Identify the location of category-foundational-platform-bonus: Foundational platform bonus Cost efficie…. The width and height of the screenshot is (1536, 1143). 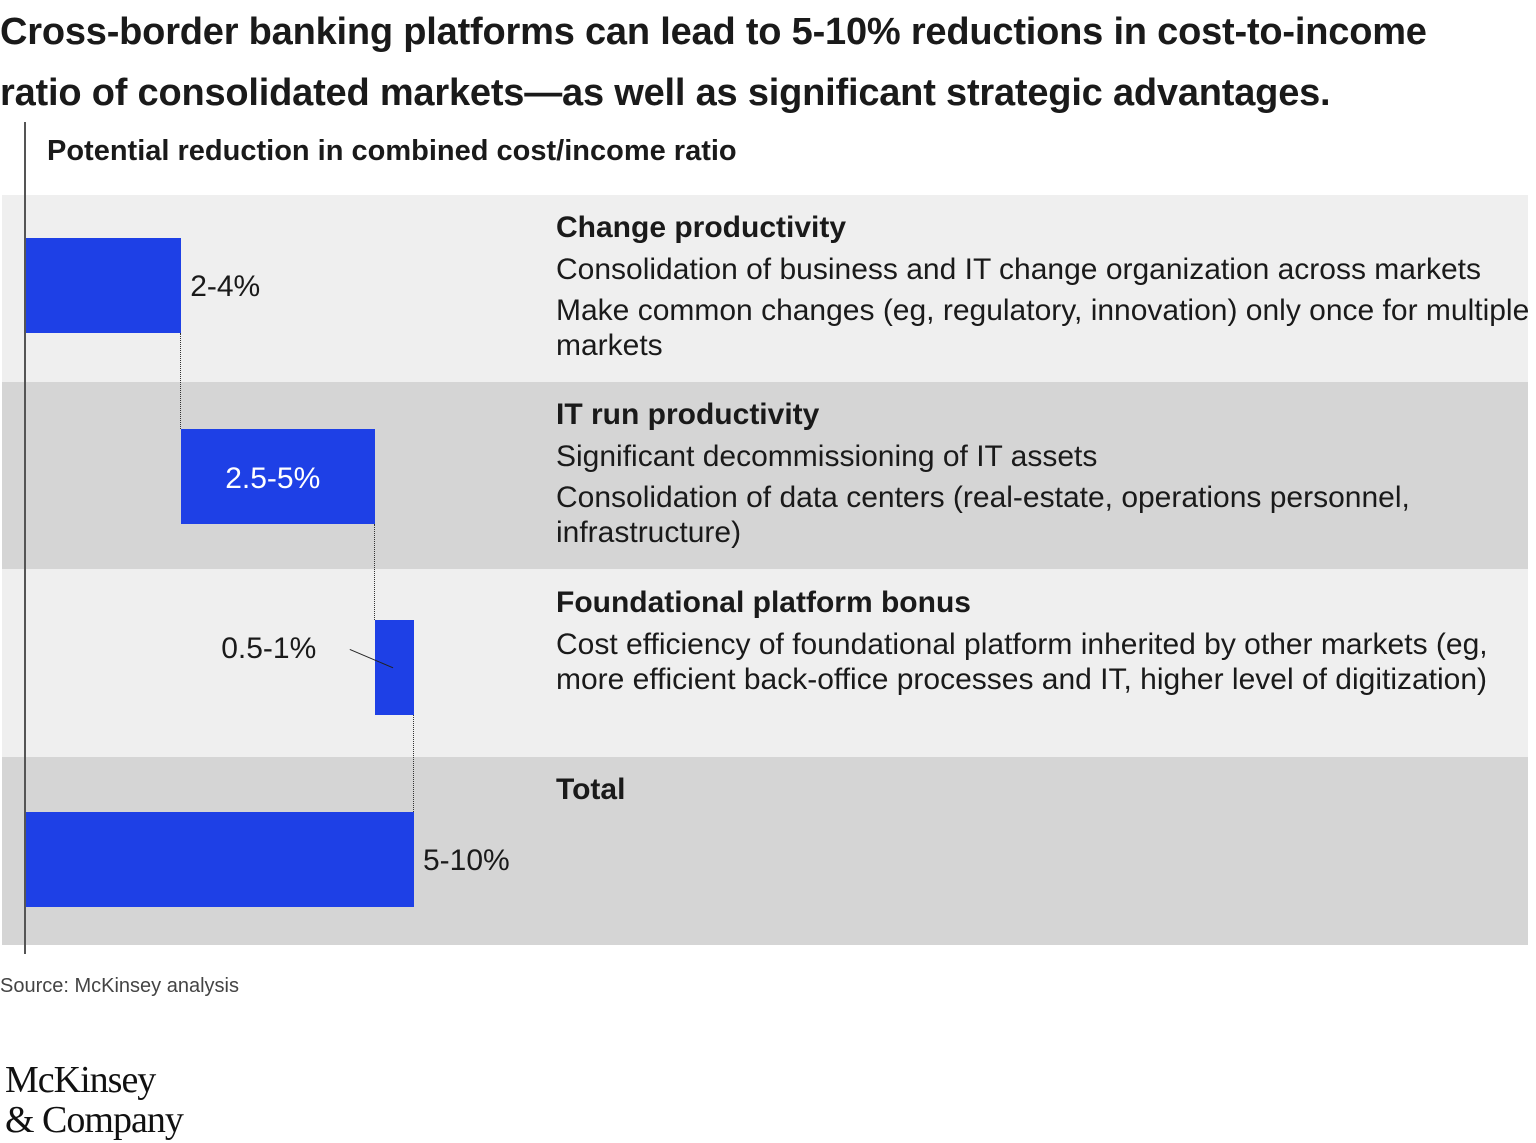
(1043, 644).